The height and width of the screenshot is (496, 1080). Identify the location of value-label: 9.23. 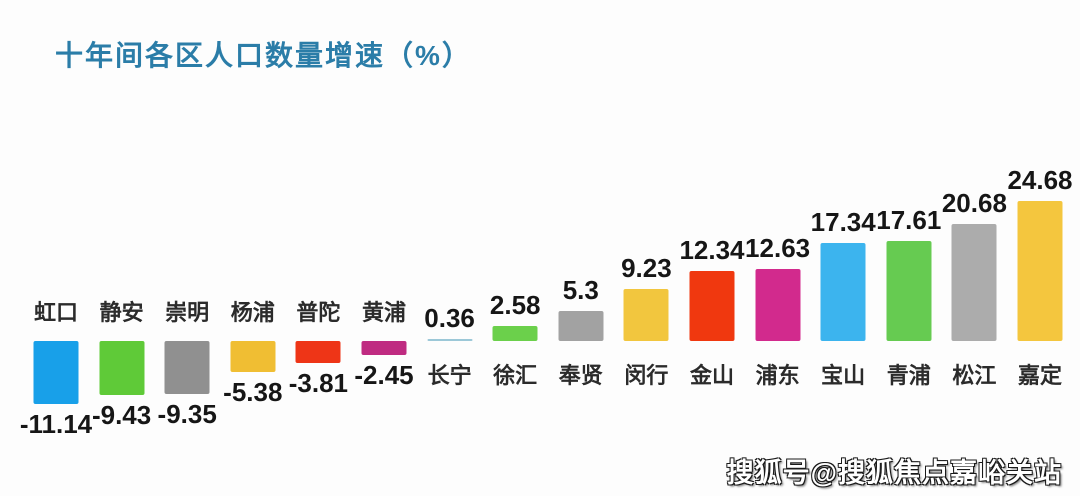
(646, 268).